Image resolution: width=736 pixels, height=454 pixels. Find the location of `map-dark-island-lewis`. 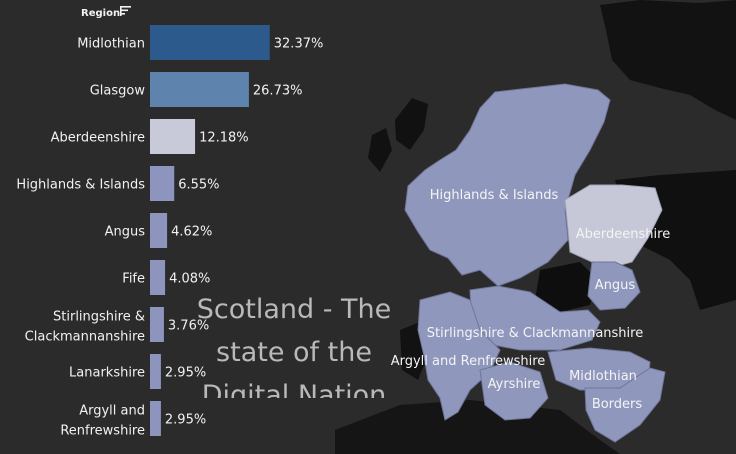

map-dark-island-lewis is located at coordinates (380, 150).